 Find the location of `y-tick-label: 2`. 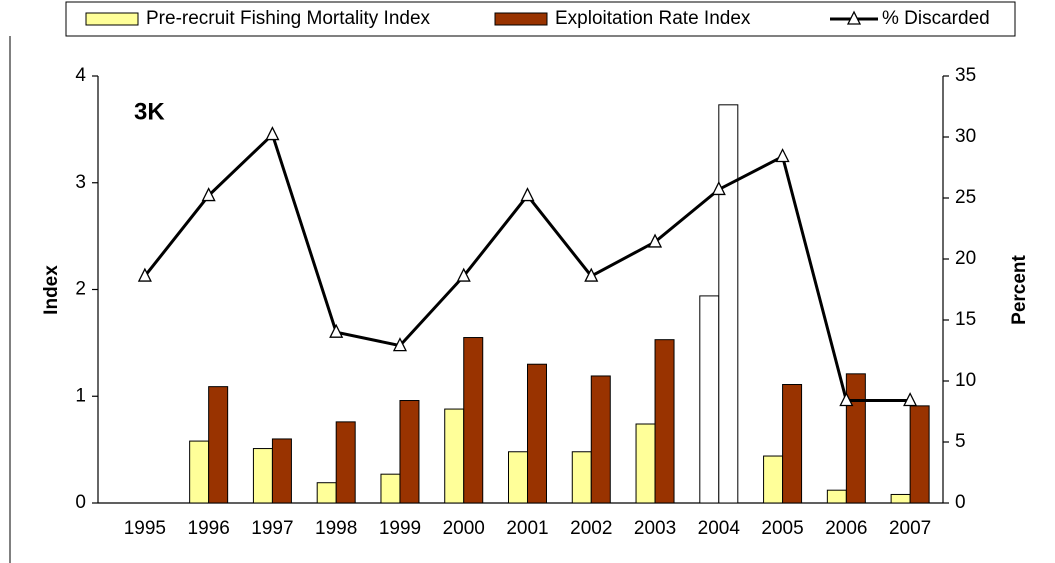

y-tick-label: 2 is located at coordinates (80, 289).